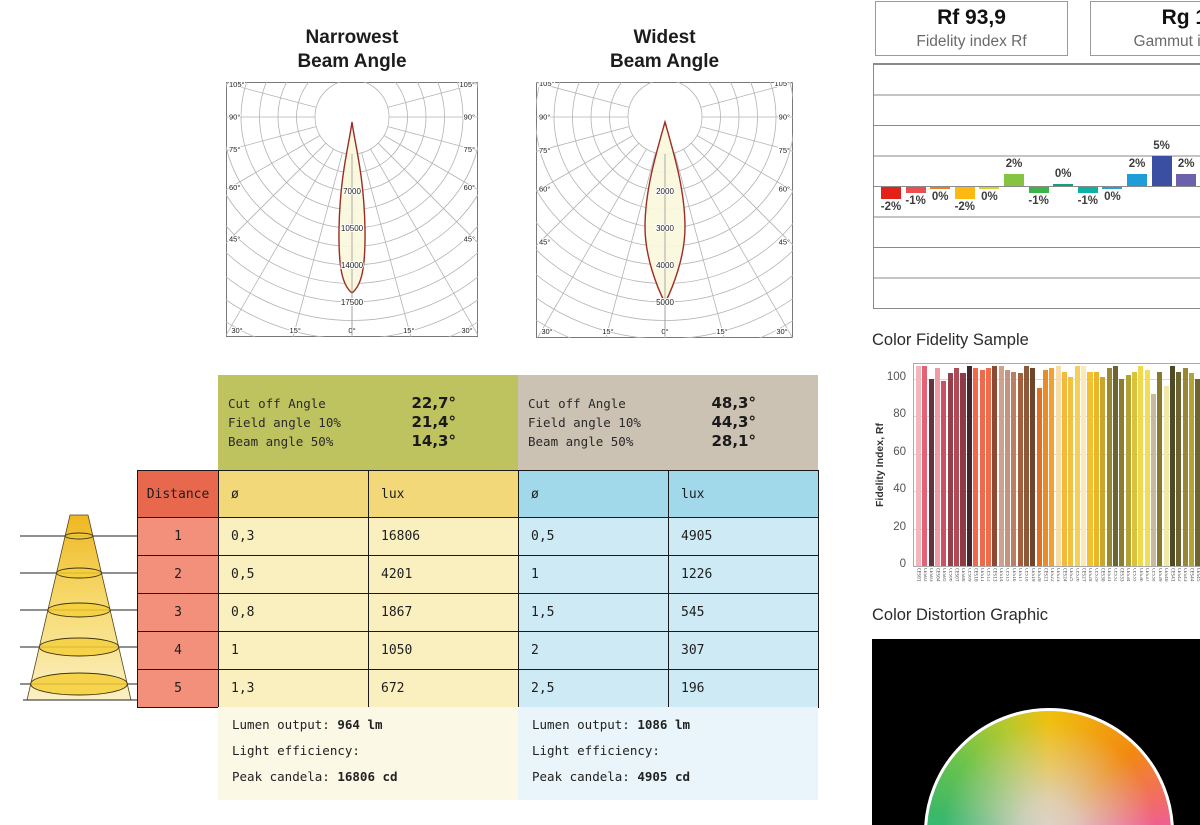  I want to click on fidelity-sample-code: CES25, so click(1070, 575).